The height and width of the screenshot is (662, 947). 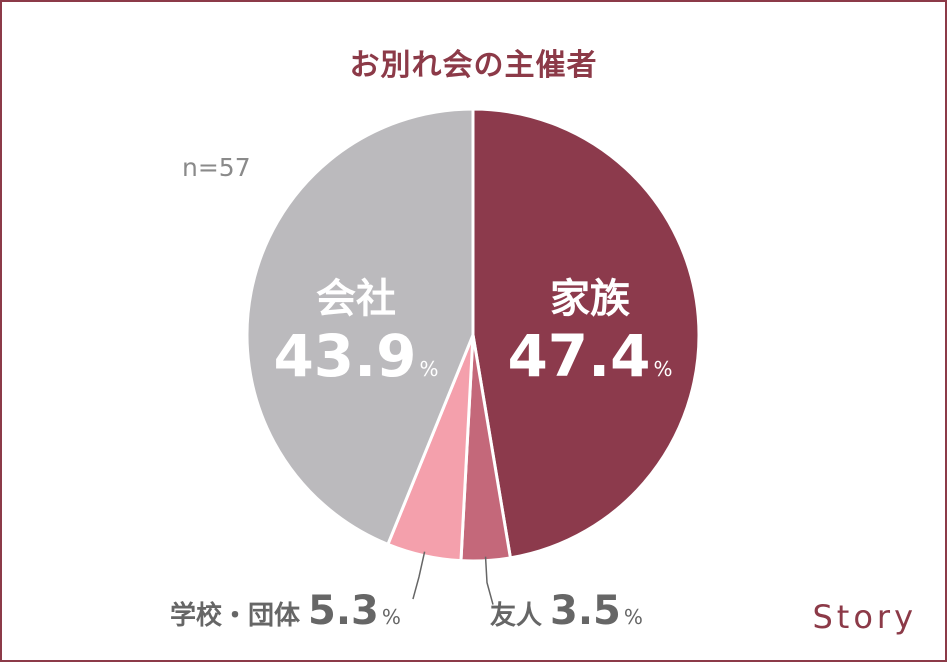 I want to click on leader-line-friend, so click(x=489, y=580).